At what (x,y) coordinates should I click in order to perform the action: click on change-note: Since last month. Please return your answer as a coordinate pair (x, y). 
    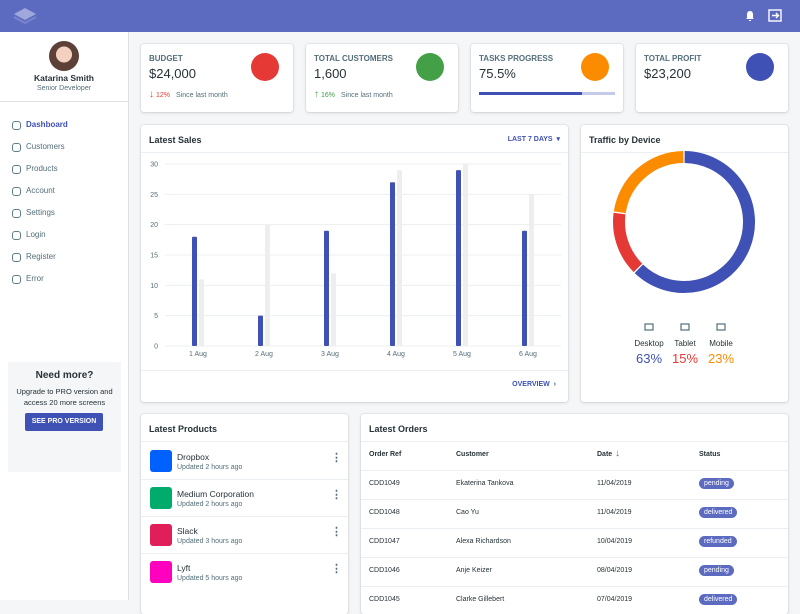
    Looking at the image, I should click on (202, 95).